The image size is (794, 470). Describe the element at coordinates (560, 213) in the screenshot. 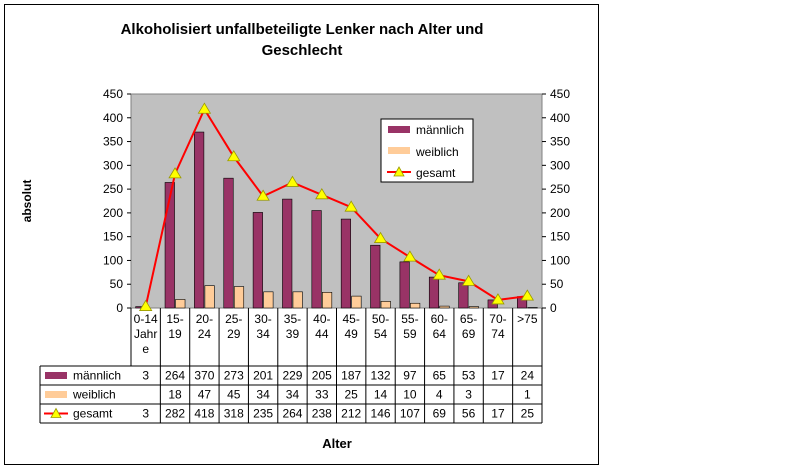

I see `y-tick-label-right: 200` at that location.